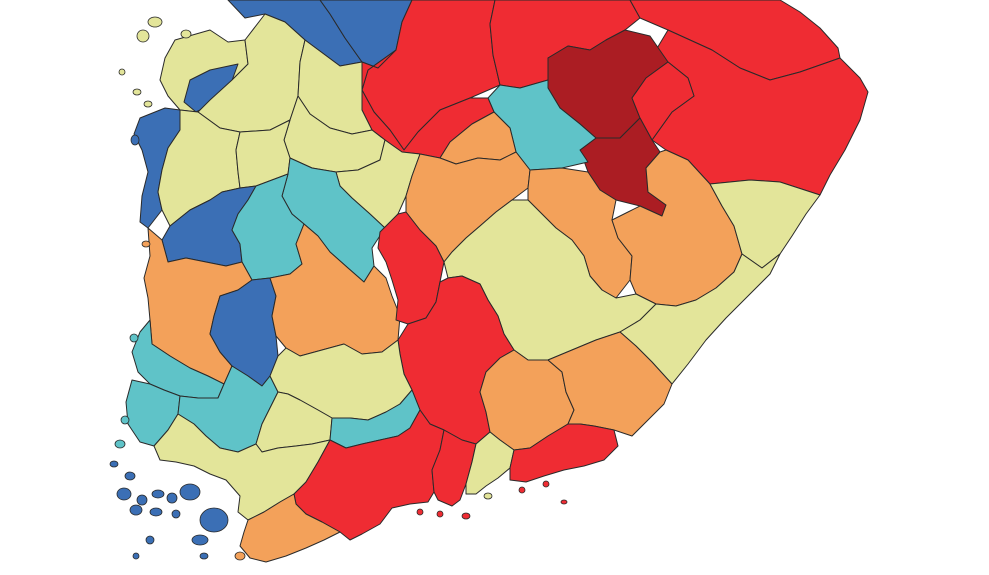 This screenshot has width=989, height=575. I want to click on region-red-between-dark, so click(663, 101).